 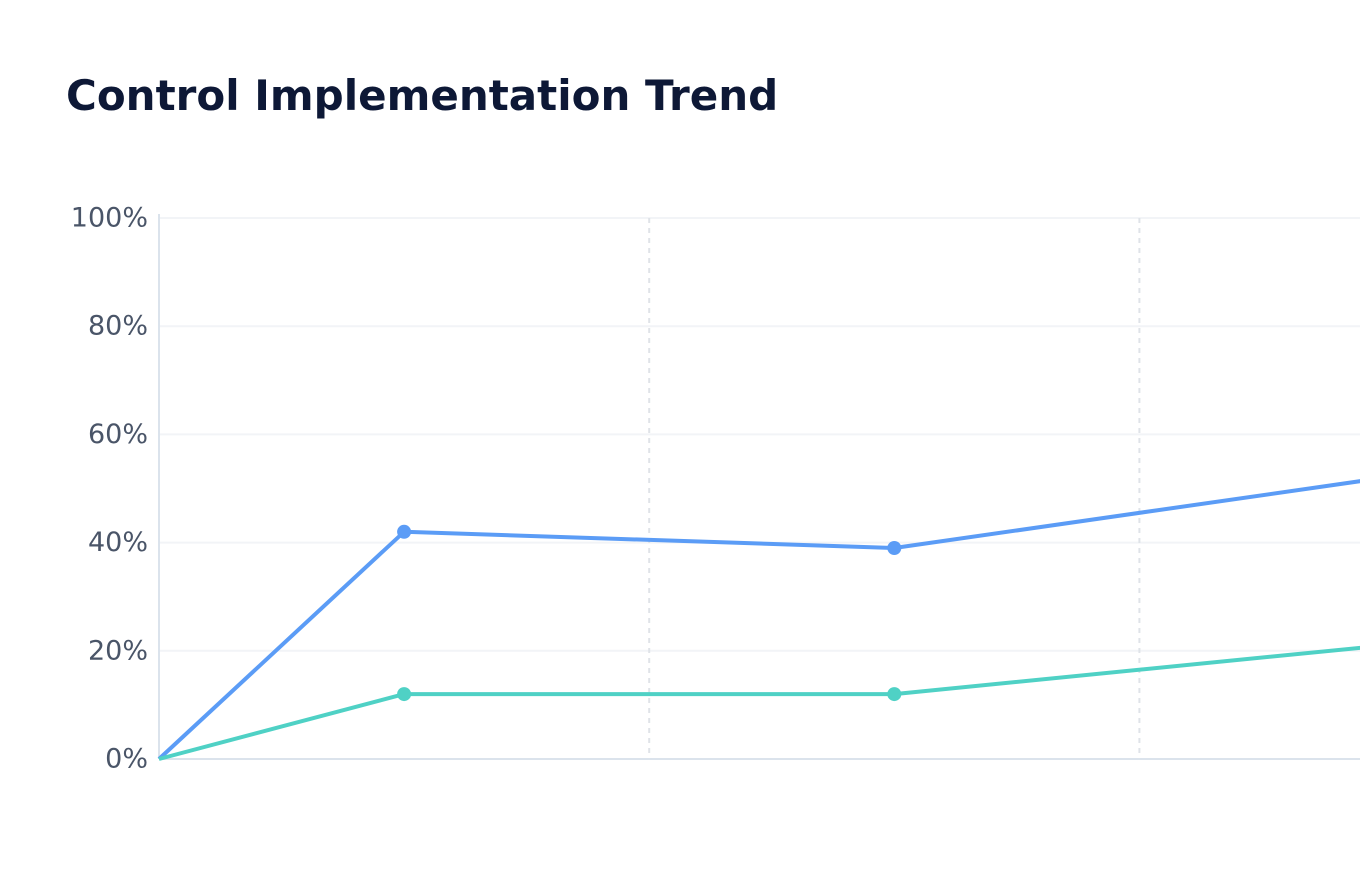 I want to click on y-tick-label: 0%, so click(x=126, y=759).